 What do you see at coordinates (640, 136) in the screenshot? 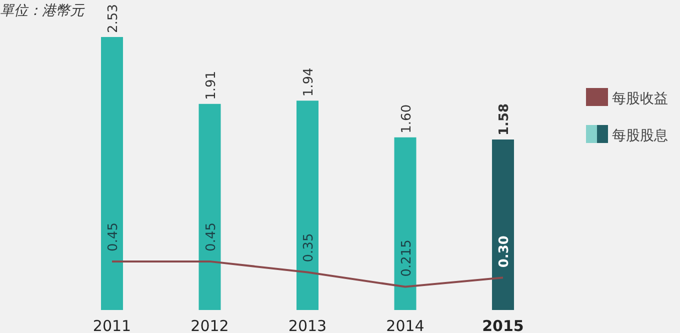
I see `legend-label: 每股股息` at bounding box center [640, 136].